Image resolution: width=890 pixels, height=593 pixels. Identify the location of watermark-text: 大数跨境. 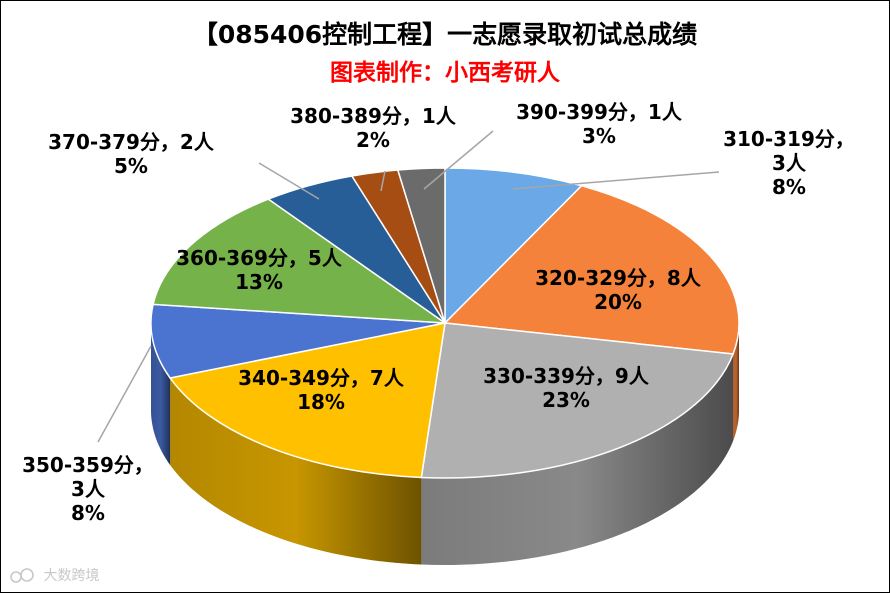
(71, 576).